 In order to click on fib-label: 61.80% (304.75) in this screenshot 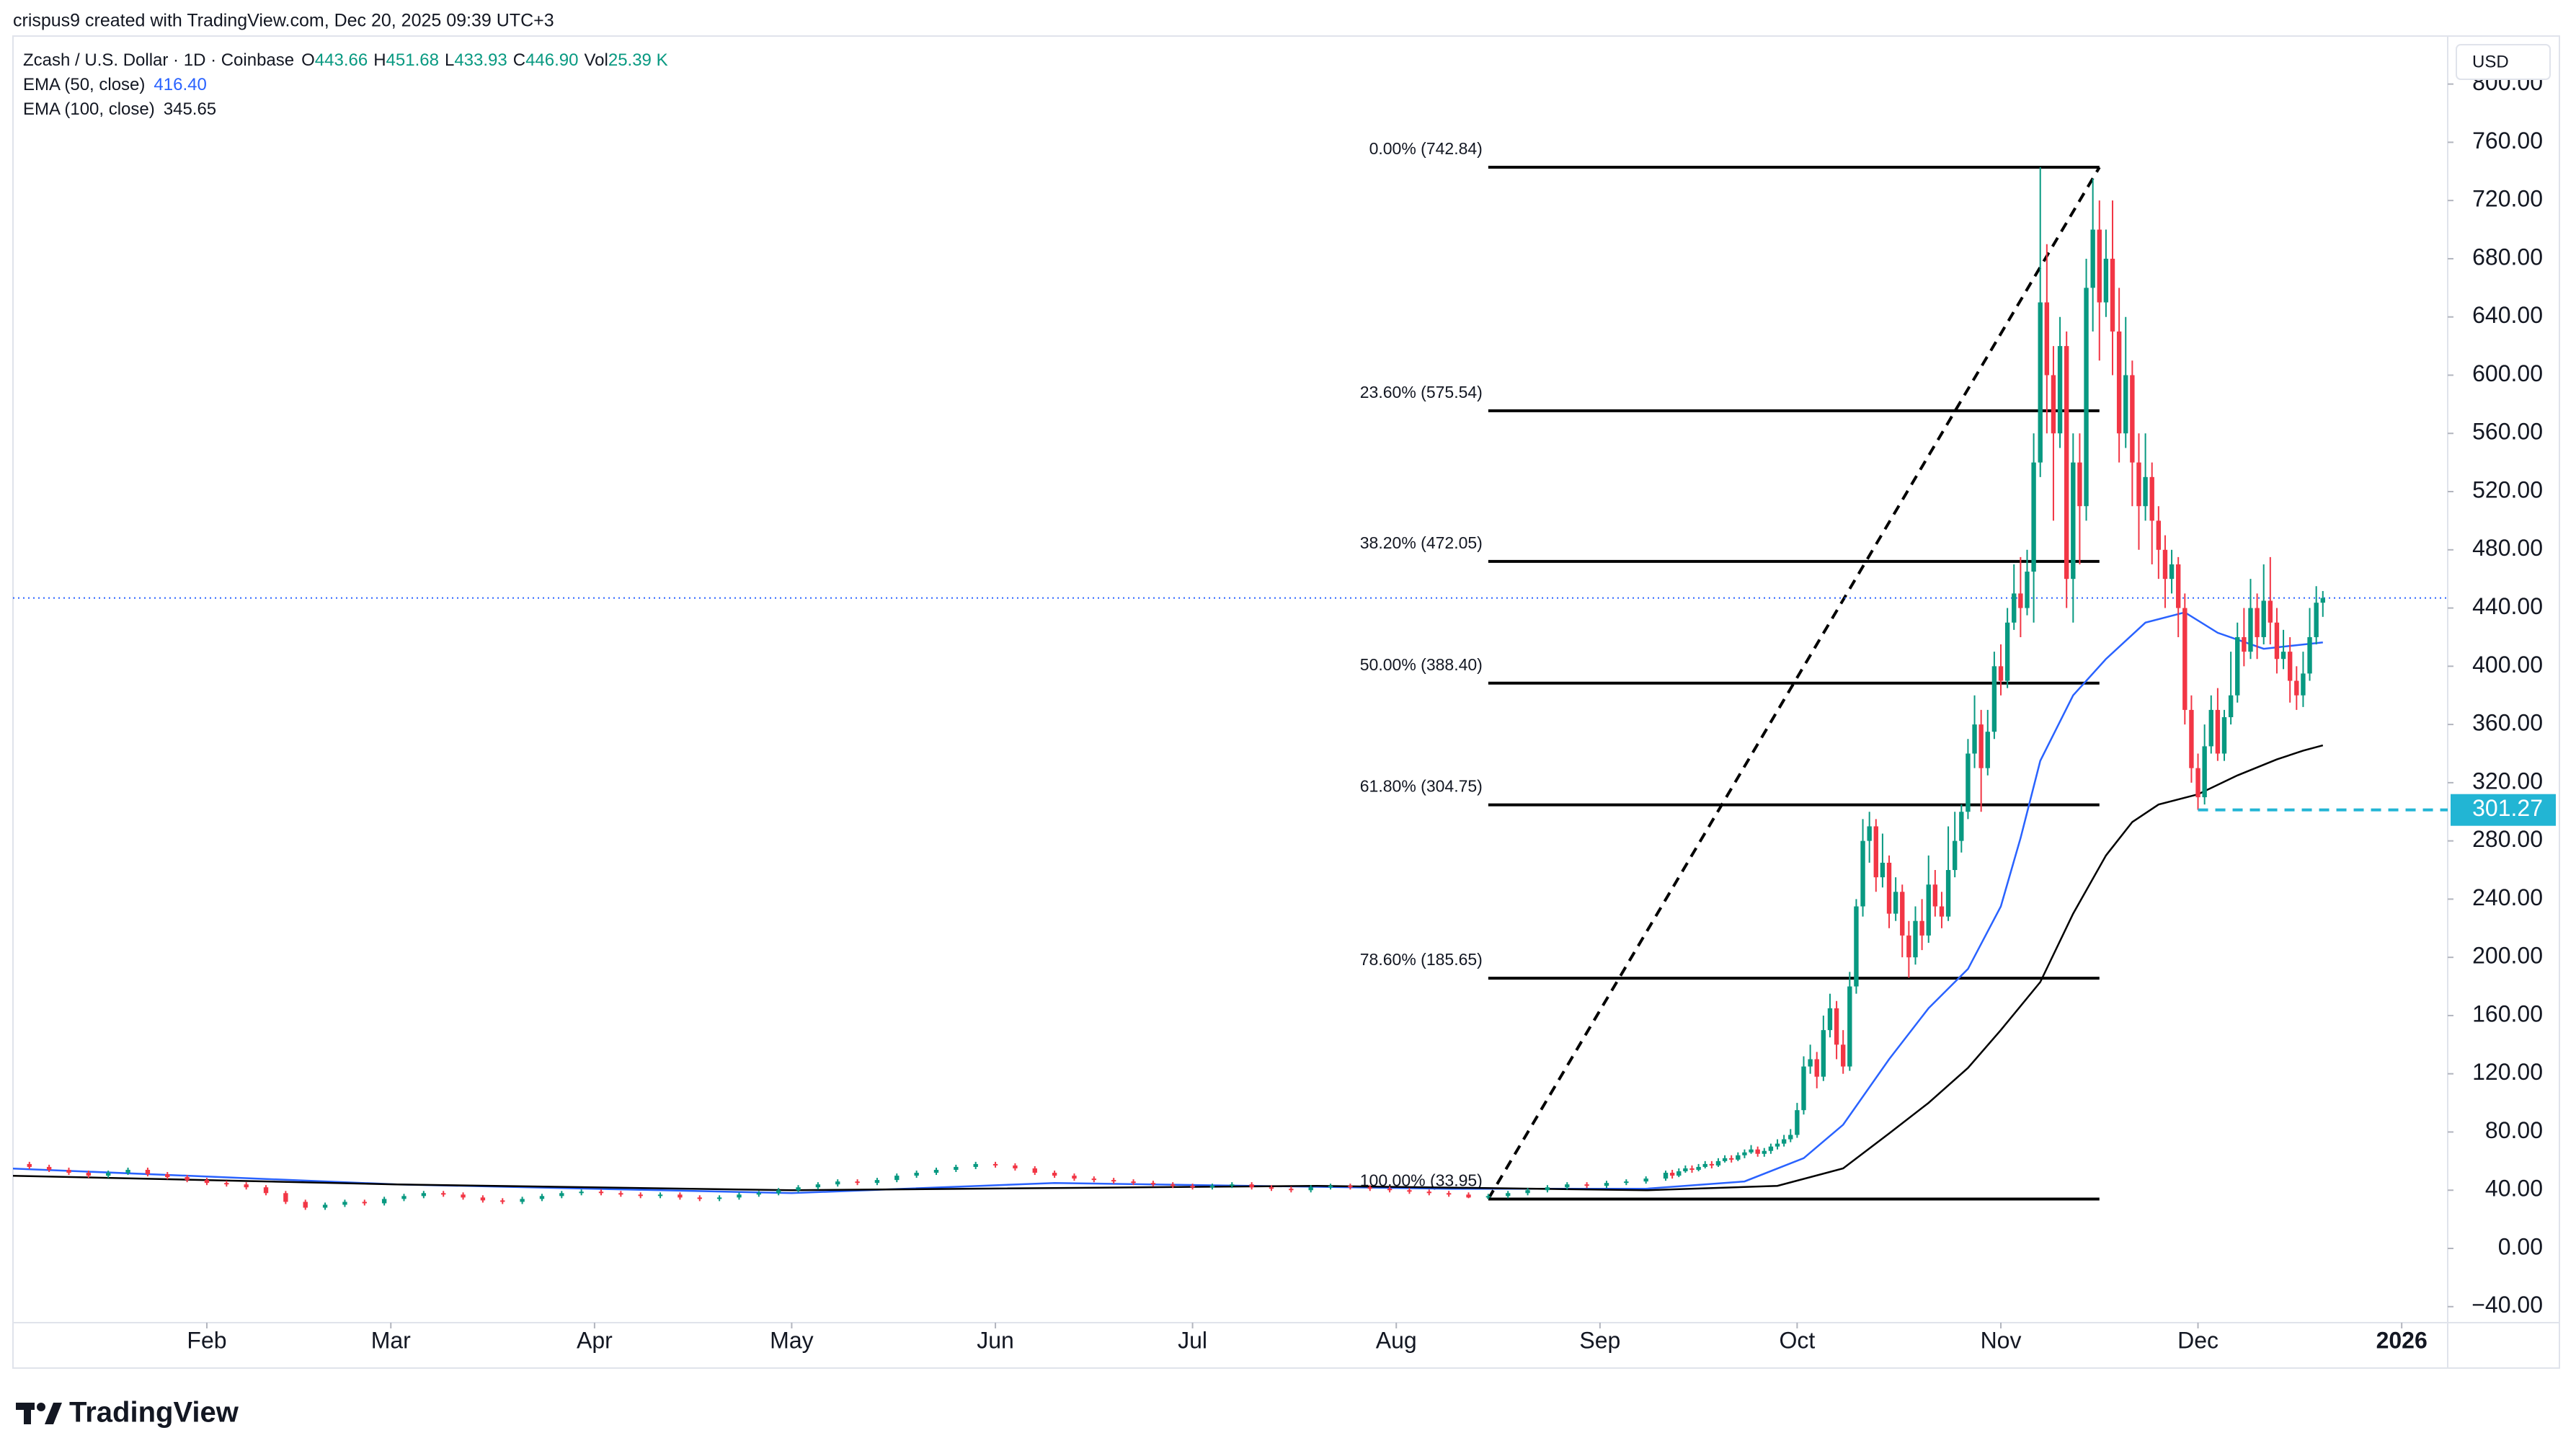, I will do `click(1421, 786)`.